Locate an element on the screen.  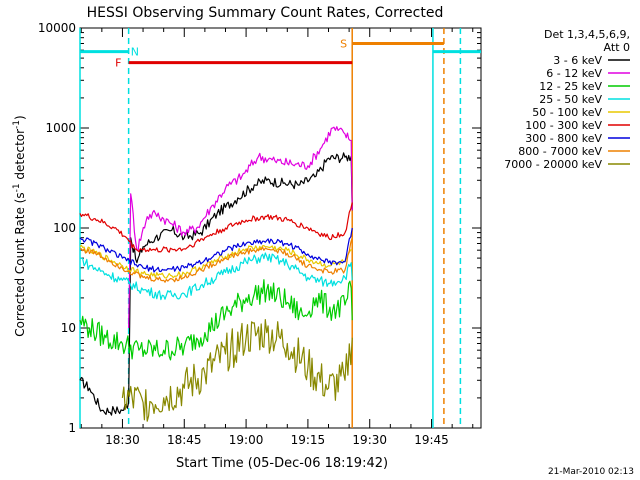
y-tick-label: 10000 is located at coordinates (57, 28).